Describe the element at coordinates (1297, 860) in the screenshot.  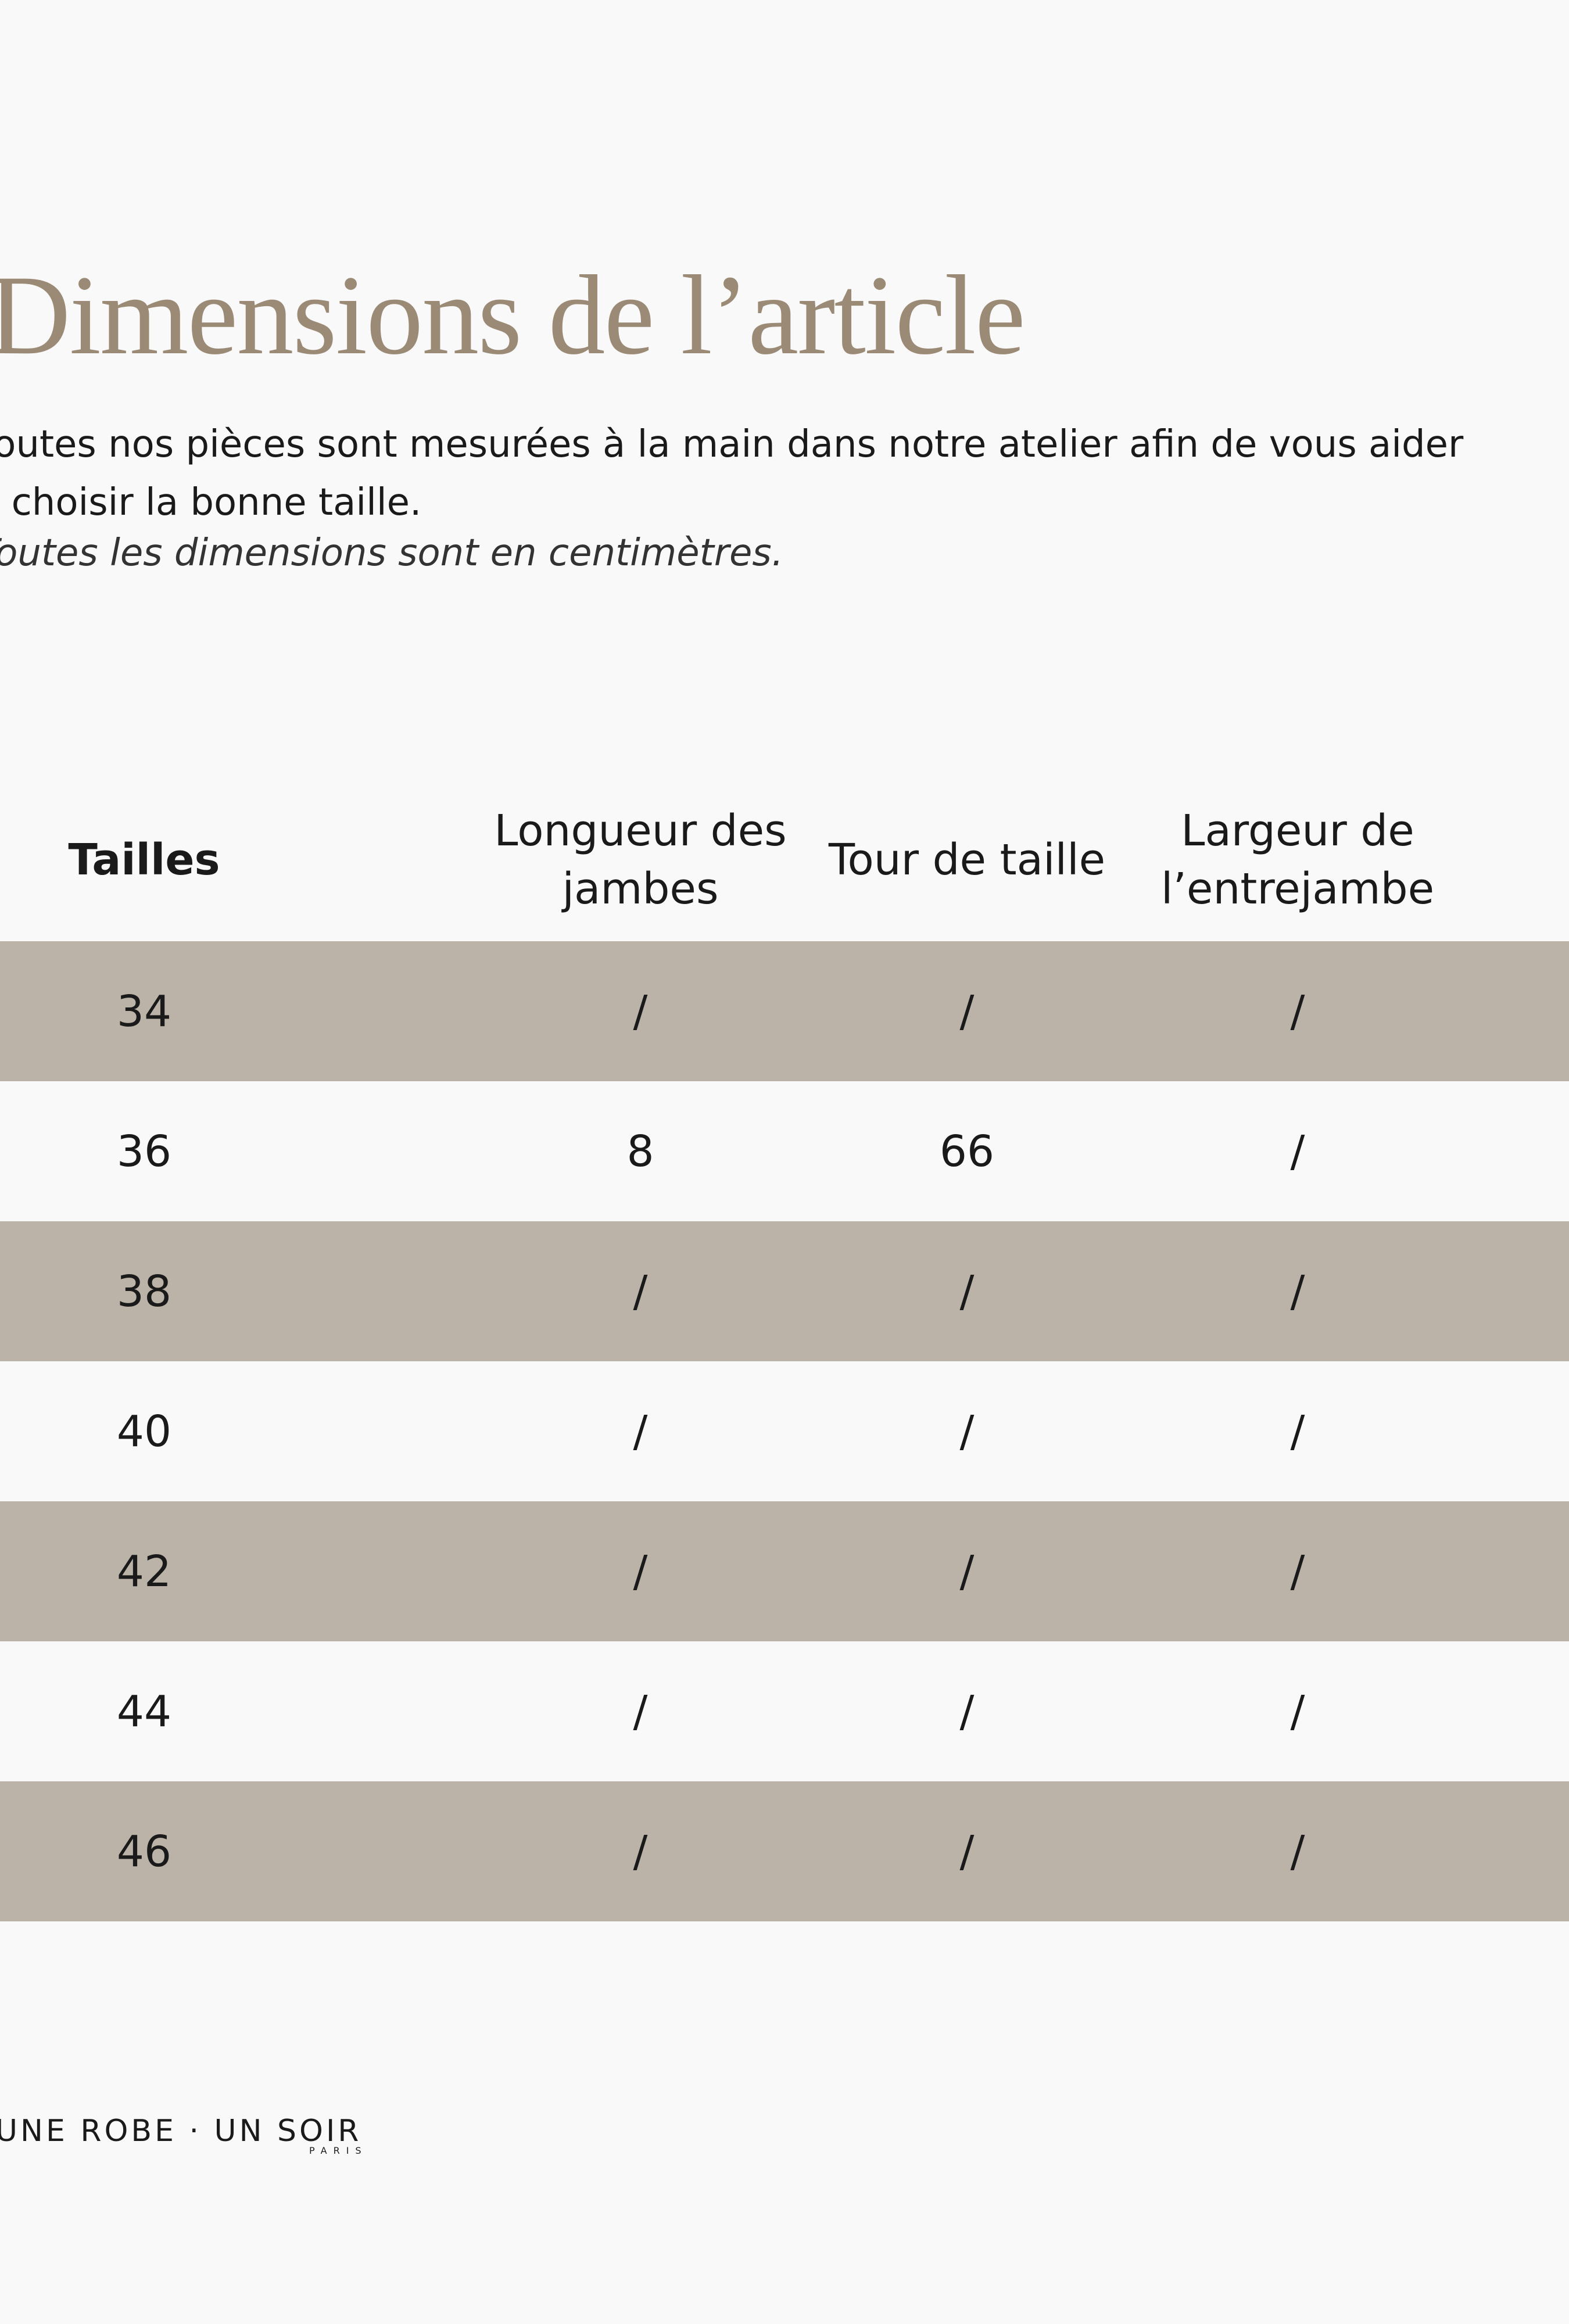
I see `column-header: Largeur de l’entrejambe` at that location.